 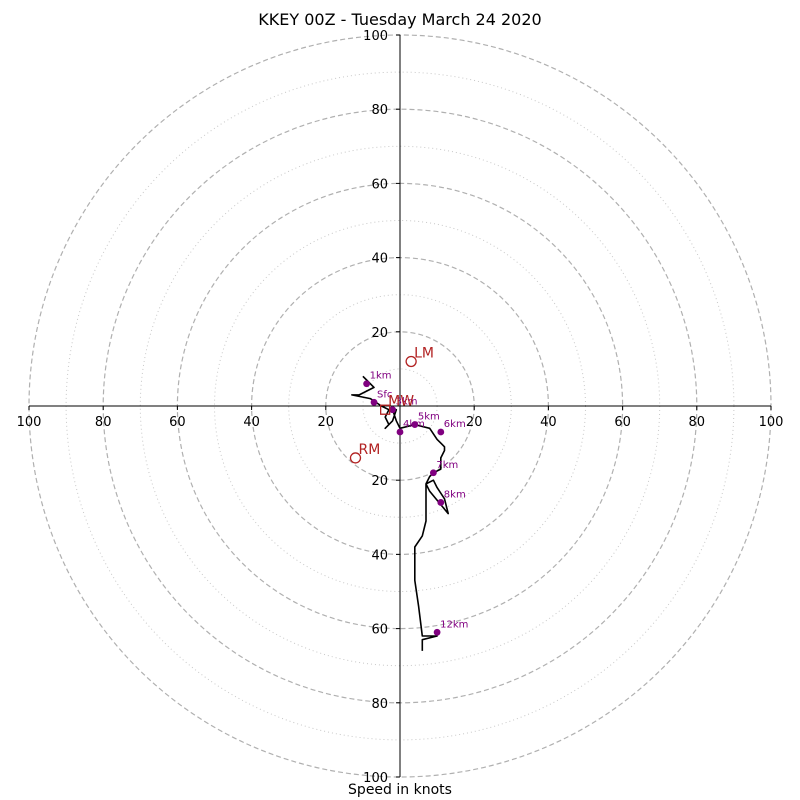 What do you see at coordinates (374, 402) in the screenshot?
I see `height-marker-Sfc` at bounding box center [374, 402].